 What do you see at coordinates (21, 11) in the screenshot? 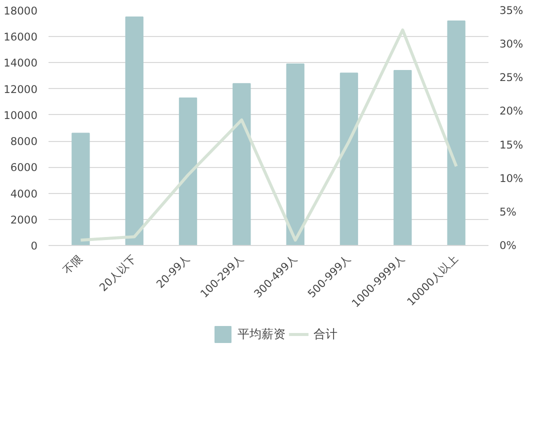
I see `y-tick-label: 18000` at bounding box center [21, 11].